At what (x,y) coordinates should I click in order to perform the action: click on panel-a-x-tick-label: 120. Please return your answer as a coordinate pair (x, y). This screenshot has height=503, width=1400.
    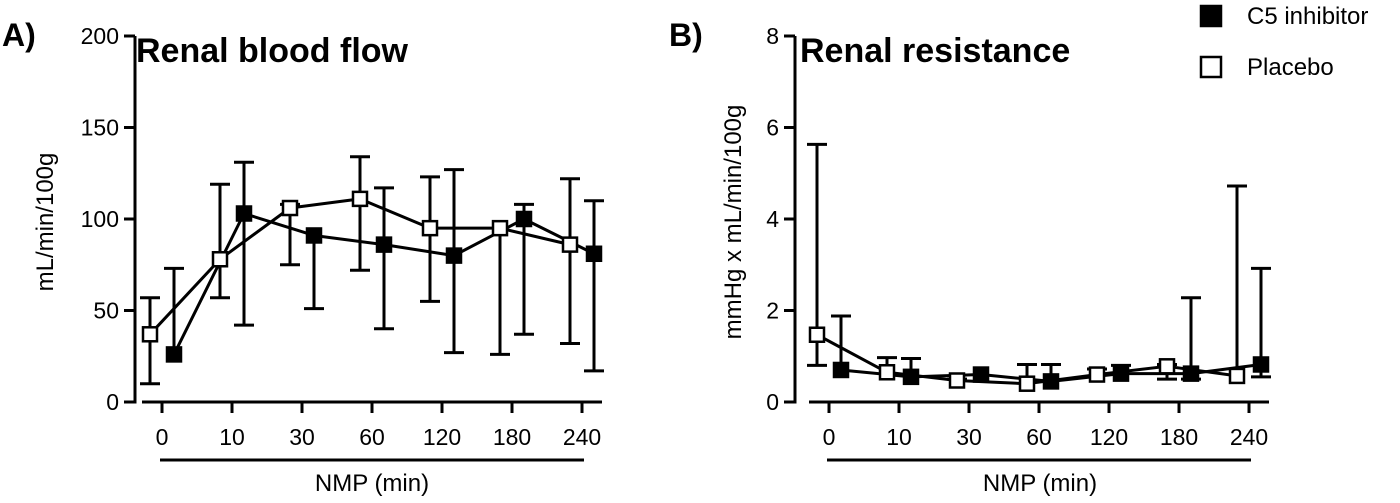
    Looking at the image, I should click on (442, 437).